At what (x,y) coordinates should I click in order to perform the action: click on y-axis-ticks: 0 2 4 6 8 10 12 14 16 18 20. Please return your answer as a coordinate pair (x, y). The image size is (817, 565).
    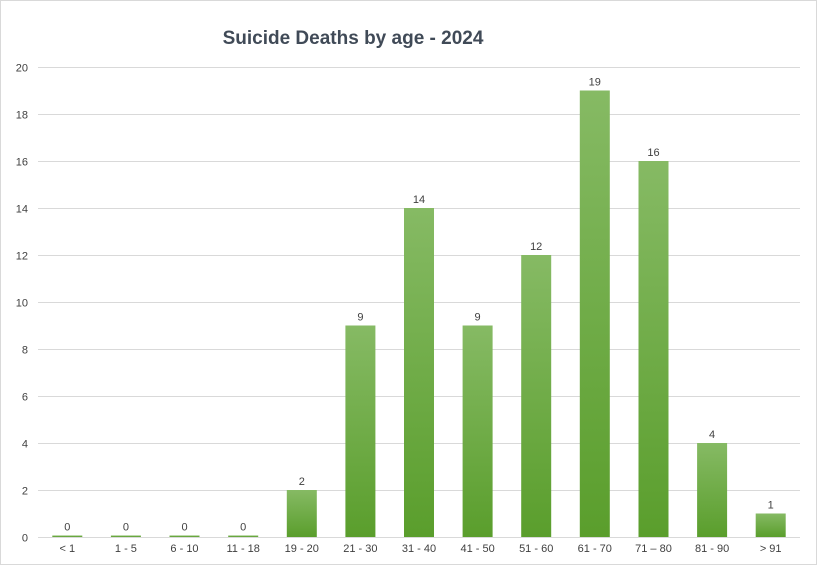
    Looking at the image, I should click on (22, 304).